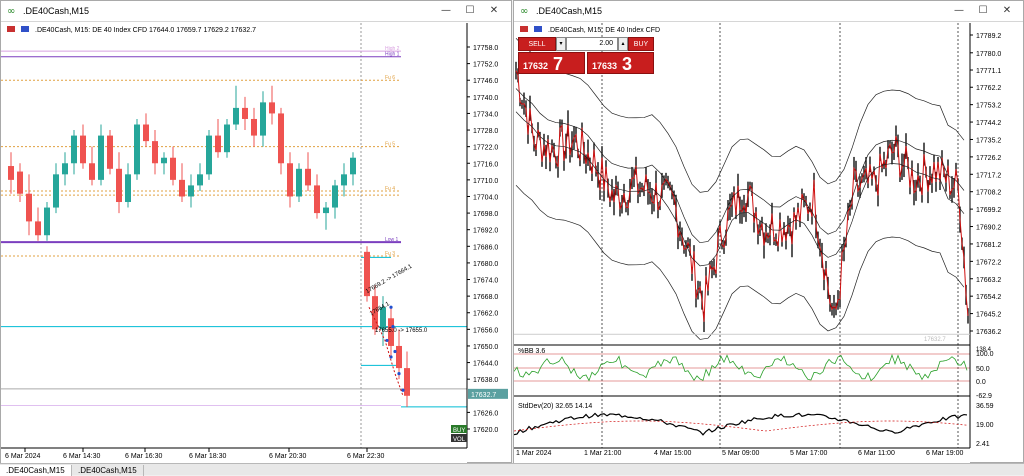 This screenshot has width=1024, height=476. I want to click on buy-badge-label: BUY, so click(459, 431).